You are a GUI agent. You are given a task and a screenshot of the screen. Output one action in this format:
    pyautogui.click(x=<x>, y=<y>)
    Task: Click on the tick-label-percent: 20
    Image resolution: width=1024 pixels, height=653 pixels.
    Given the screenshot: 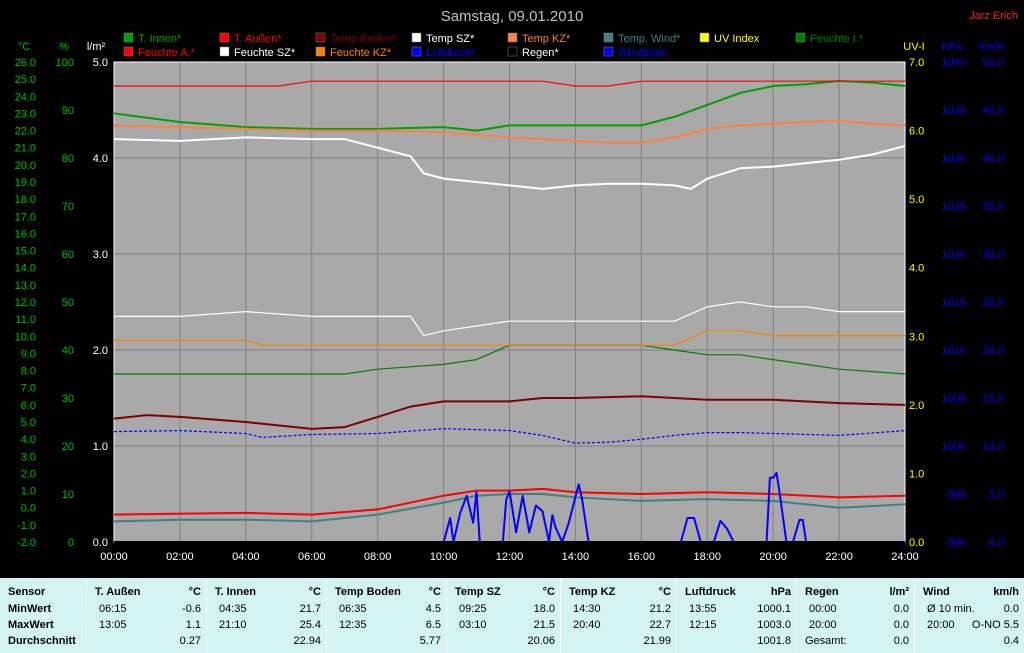 What is the action you would take?
    pyautogui.click(x=68, y=447)
    